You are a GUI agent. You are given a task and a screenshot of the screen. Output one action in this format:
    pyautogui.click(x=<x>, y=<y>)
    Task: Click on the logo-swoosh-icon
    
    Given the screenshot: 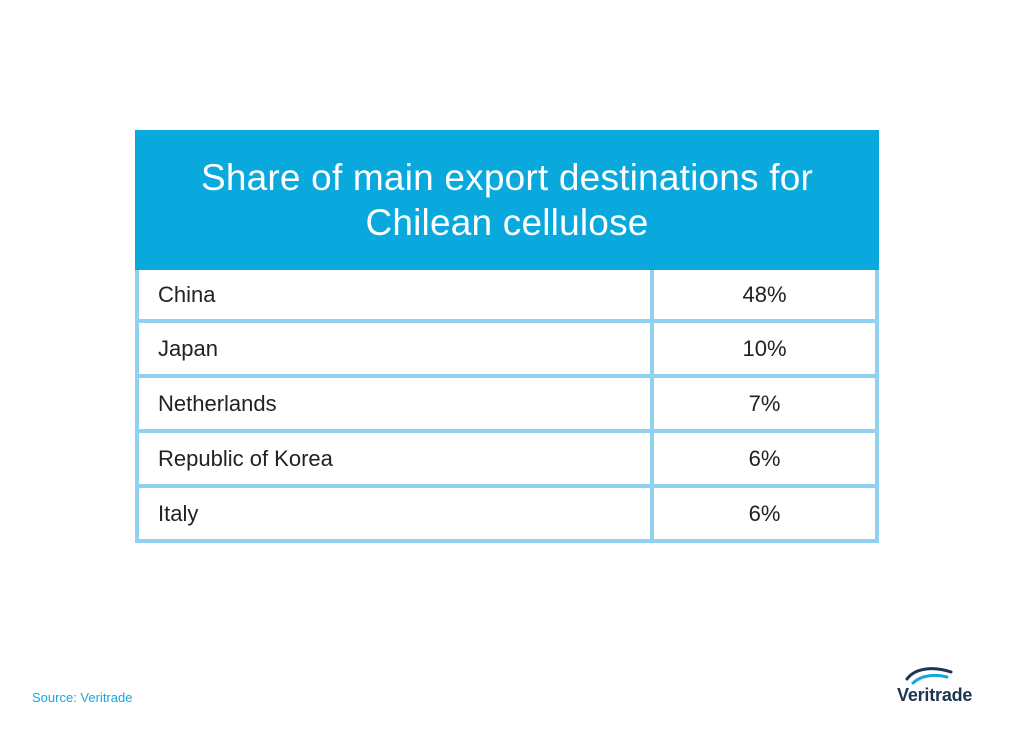 What is the action you would take?
    pyautogui.click(x=929, y=676)
    